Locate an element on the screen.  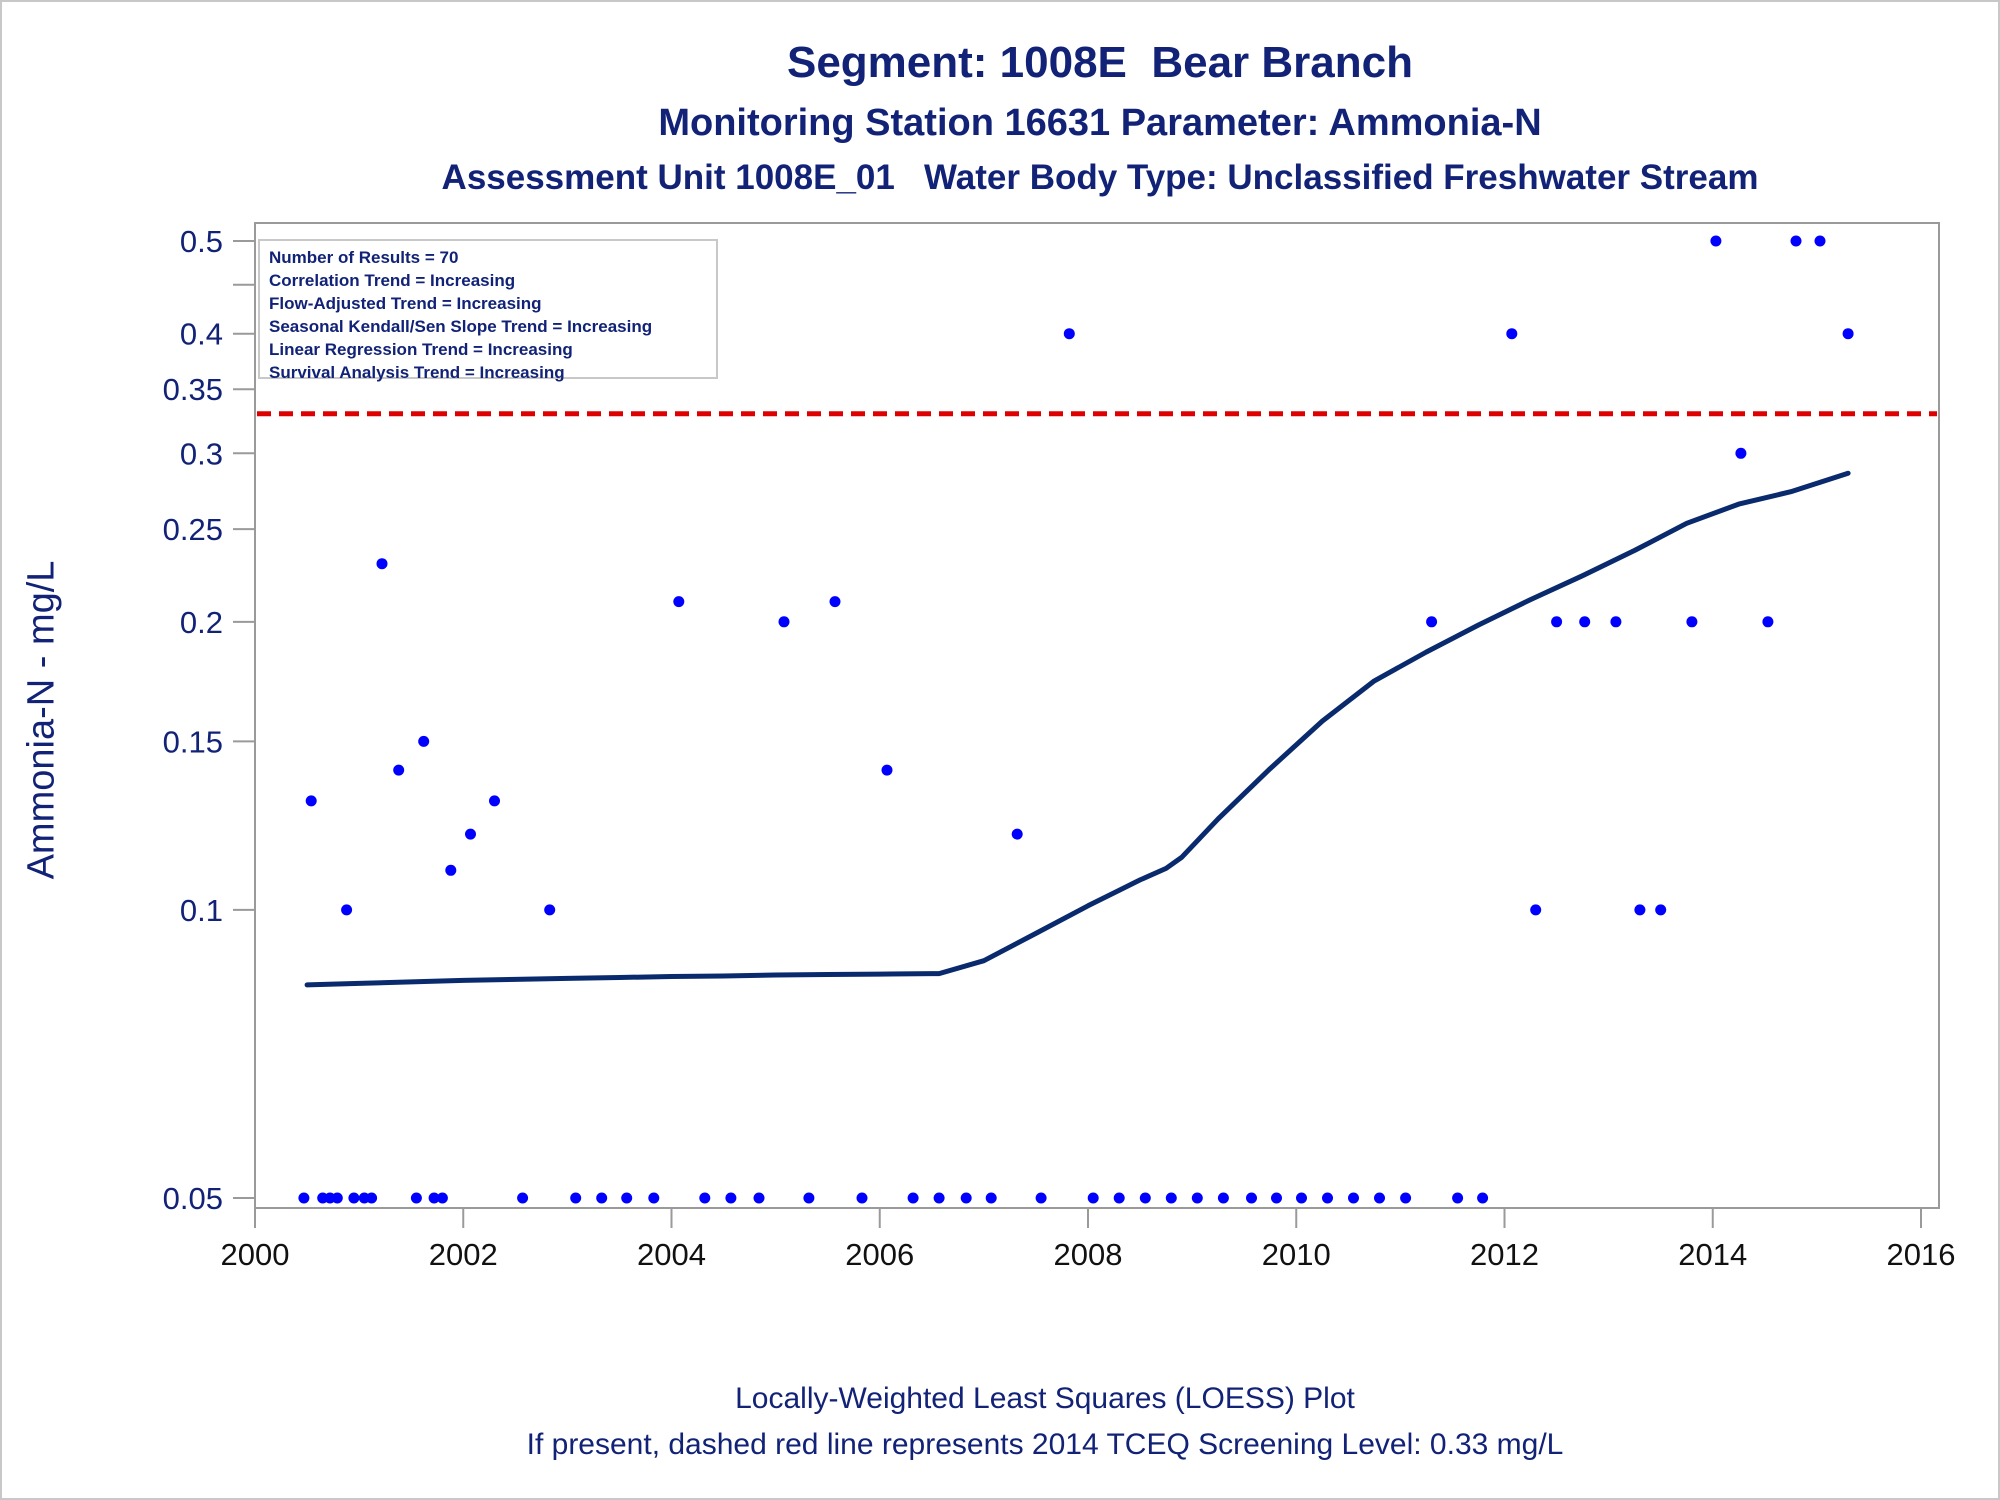
y-axis-title: Ammonia-N - mg/L is located at coordinates (41, 720).